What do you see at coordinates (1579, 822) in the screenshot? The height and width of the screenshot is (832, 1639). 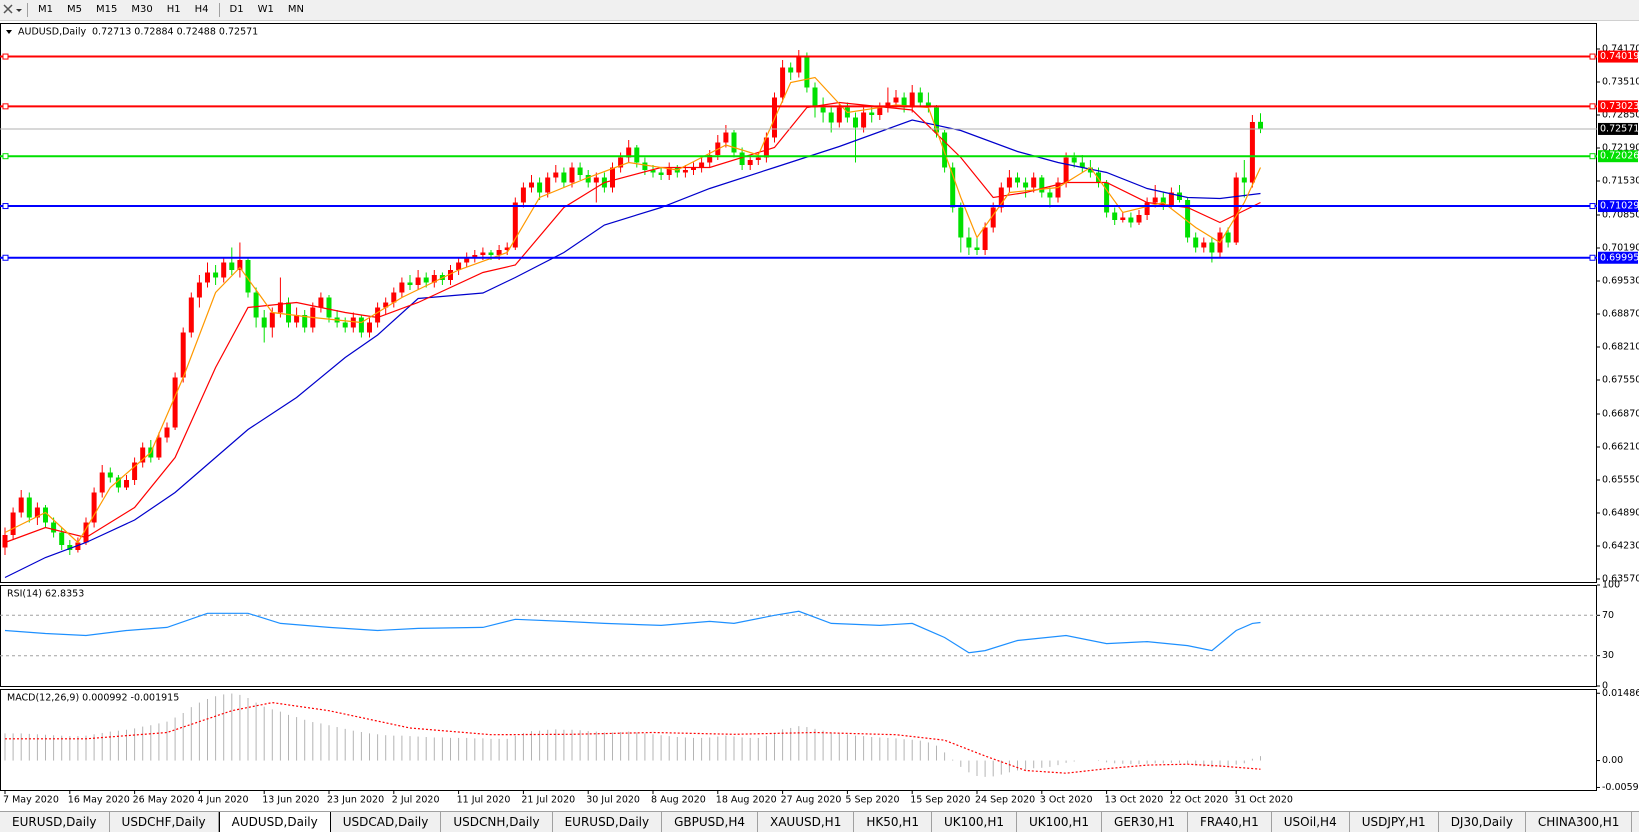 I see `chart-tab: CHINA300,H1` at bounding box center [1579, 822].